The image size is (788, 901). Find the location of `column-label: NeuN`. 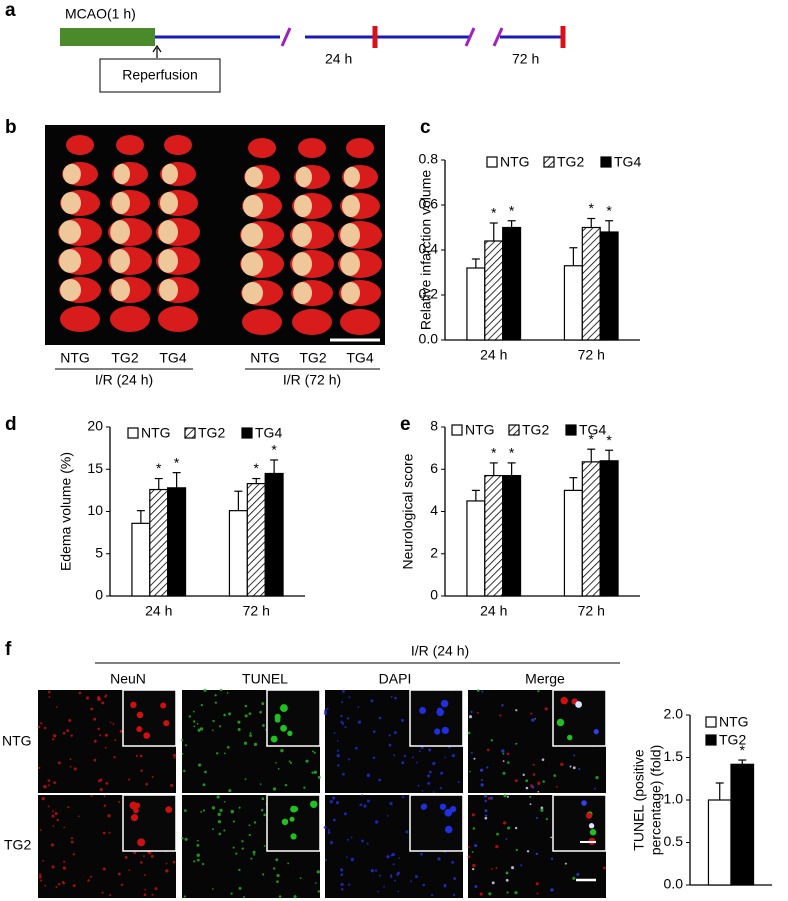

column-label: NeuN is located at coordinates (128, 679).